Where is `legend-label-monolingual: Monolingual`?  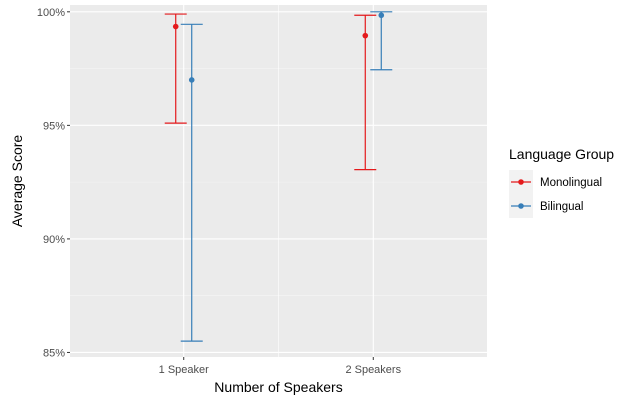 legend-label-monolingual: Monolingual is located at coordinates (571, 183).